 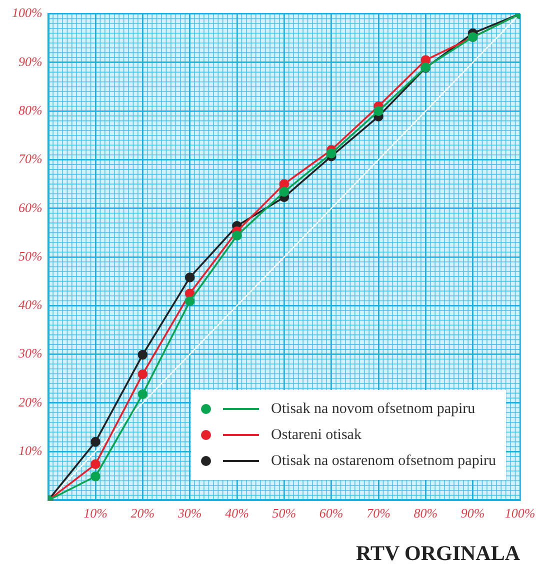 I want to click on x-tick-label: 100%, so click(x=520, y=512).